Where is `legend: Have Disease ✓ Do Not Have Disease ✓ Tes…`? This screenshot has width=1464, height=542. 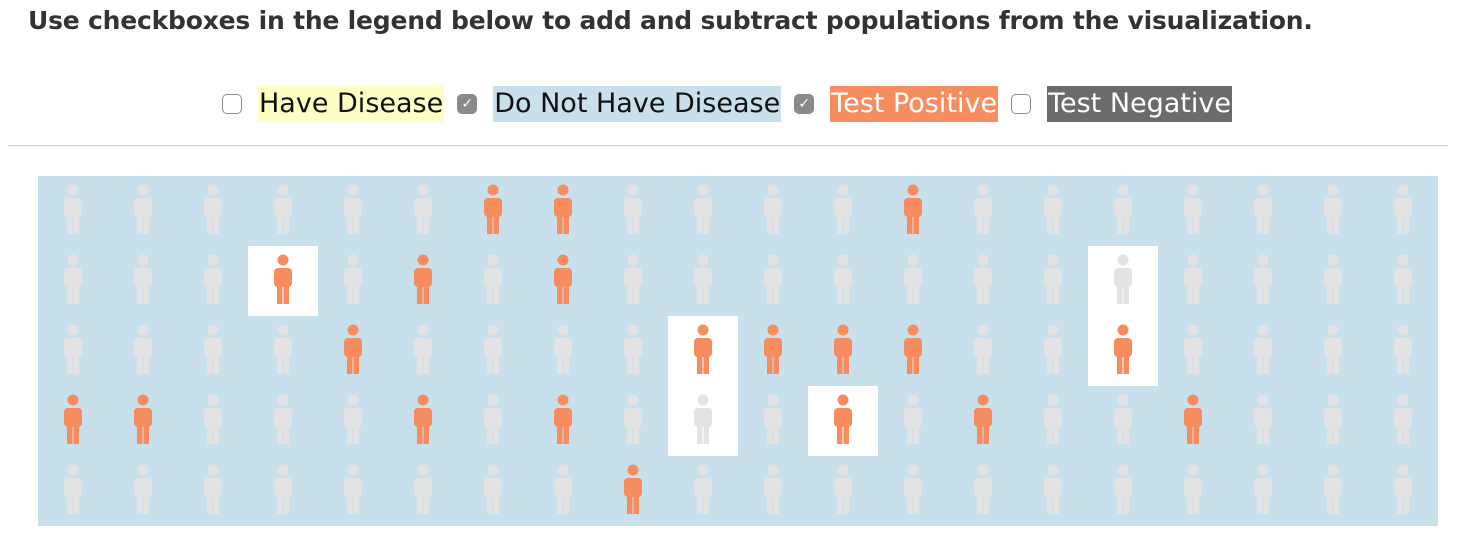 legend: Have Disease ✓ Do Not Have Disease ✓ Tes… is located at coordinates (727, 104).